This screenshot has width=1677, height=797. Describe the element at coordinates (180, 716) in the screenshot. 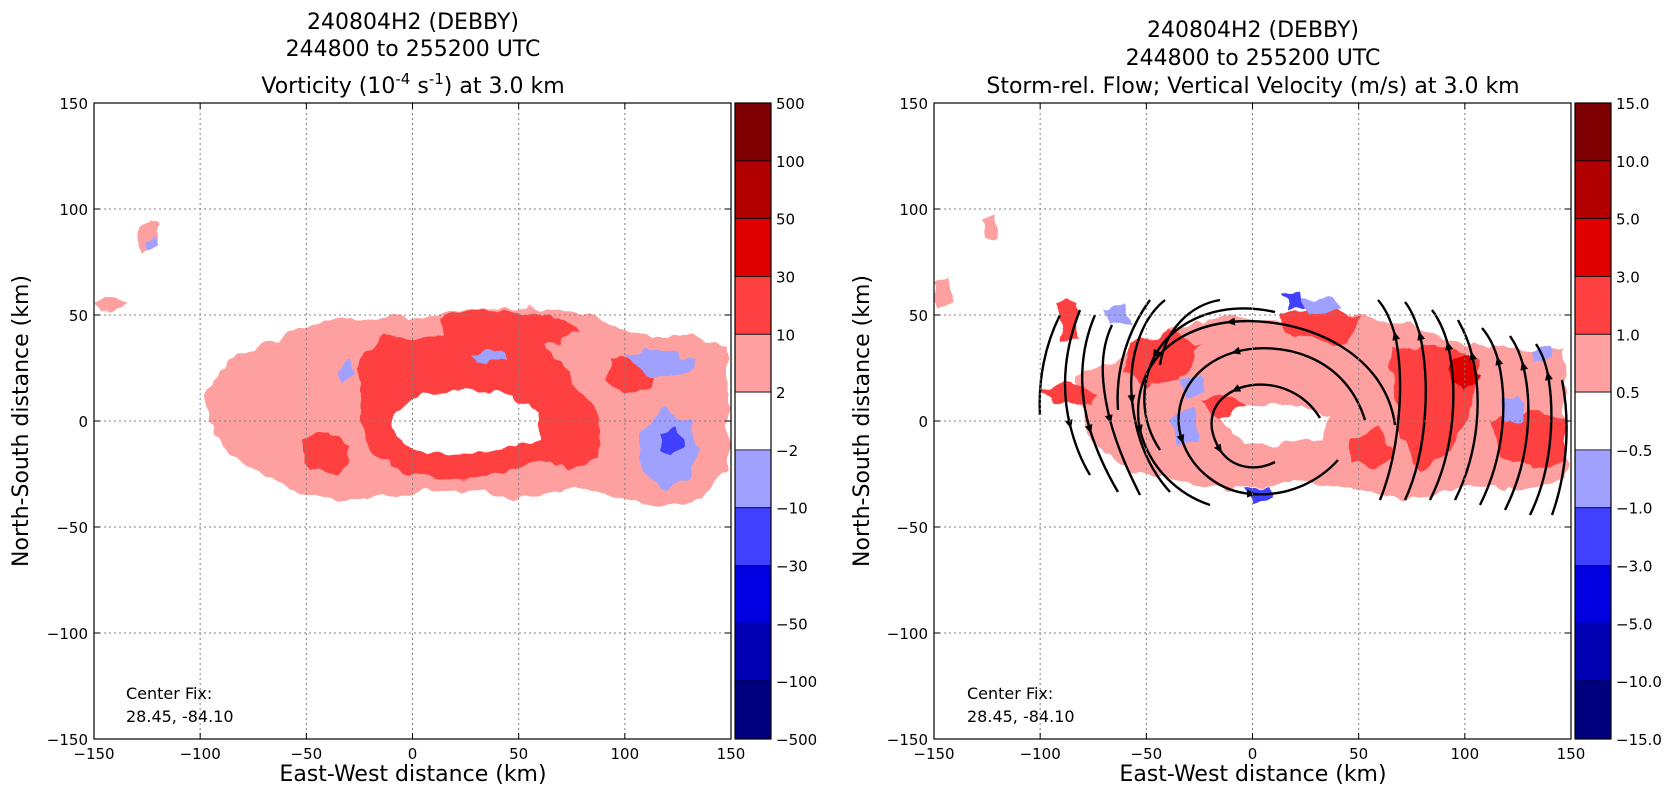

I see `panel1-center-fix-value: 28.45, -84.10` at that location.